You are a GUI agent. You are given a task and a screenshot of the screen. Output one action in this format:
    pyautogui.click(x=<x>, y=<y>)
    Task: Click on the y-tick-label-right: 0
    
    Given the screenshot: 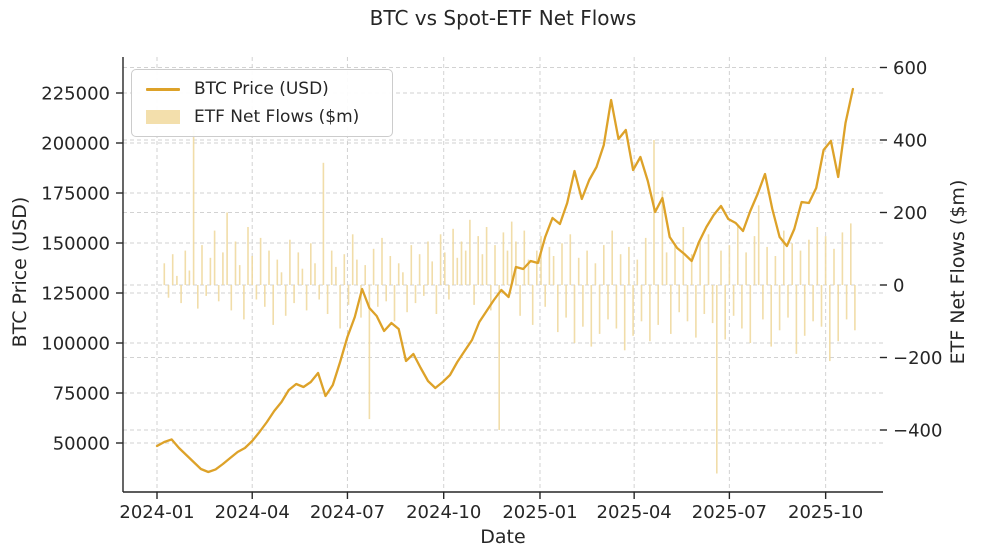 What is the action you would take?
    pyautogui.click(x=898, y=286)
    